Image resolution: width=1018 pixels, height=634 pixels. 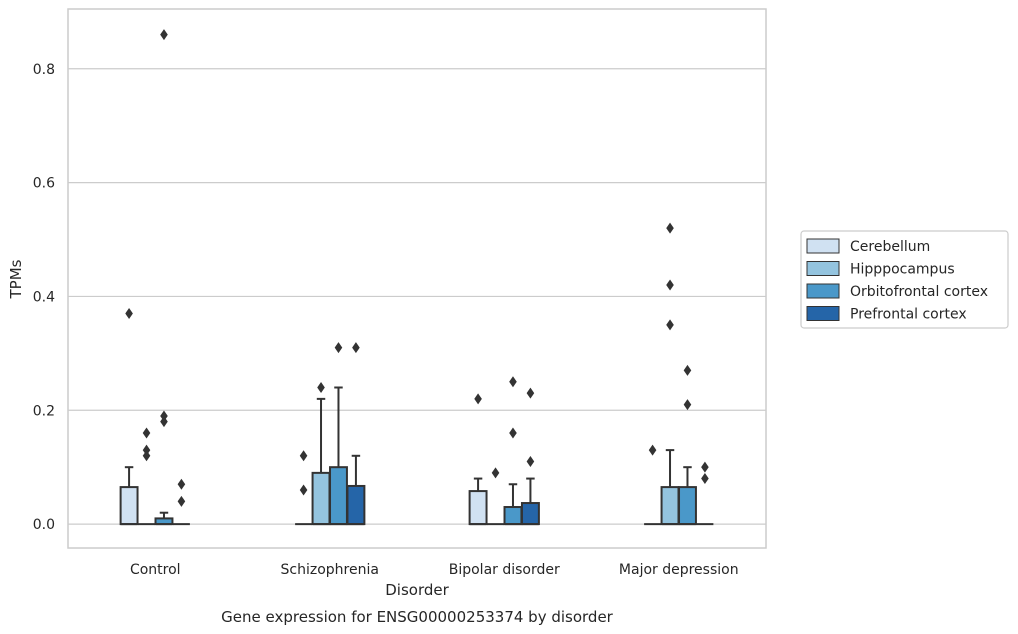 What do you see at coordinates (902, 270) in the screenshot?
I see `legend-entry-label: Hipppocampus` at bounding box center [902, 270].